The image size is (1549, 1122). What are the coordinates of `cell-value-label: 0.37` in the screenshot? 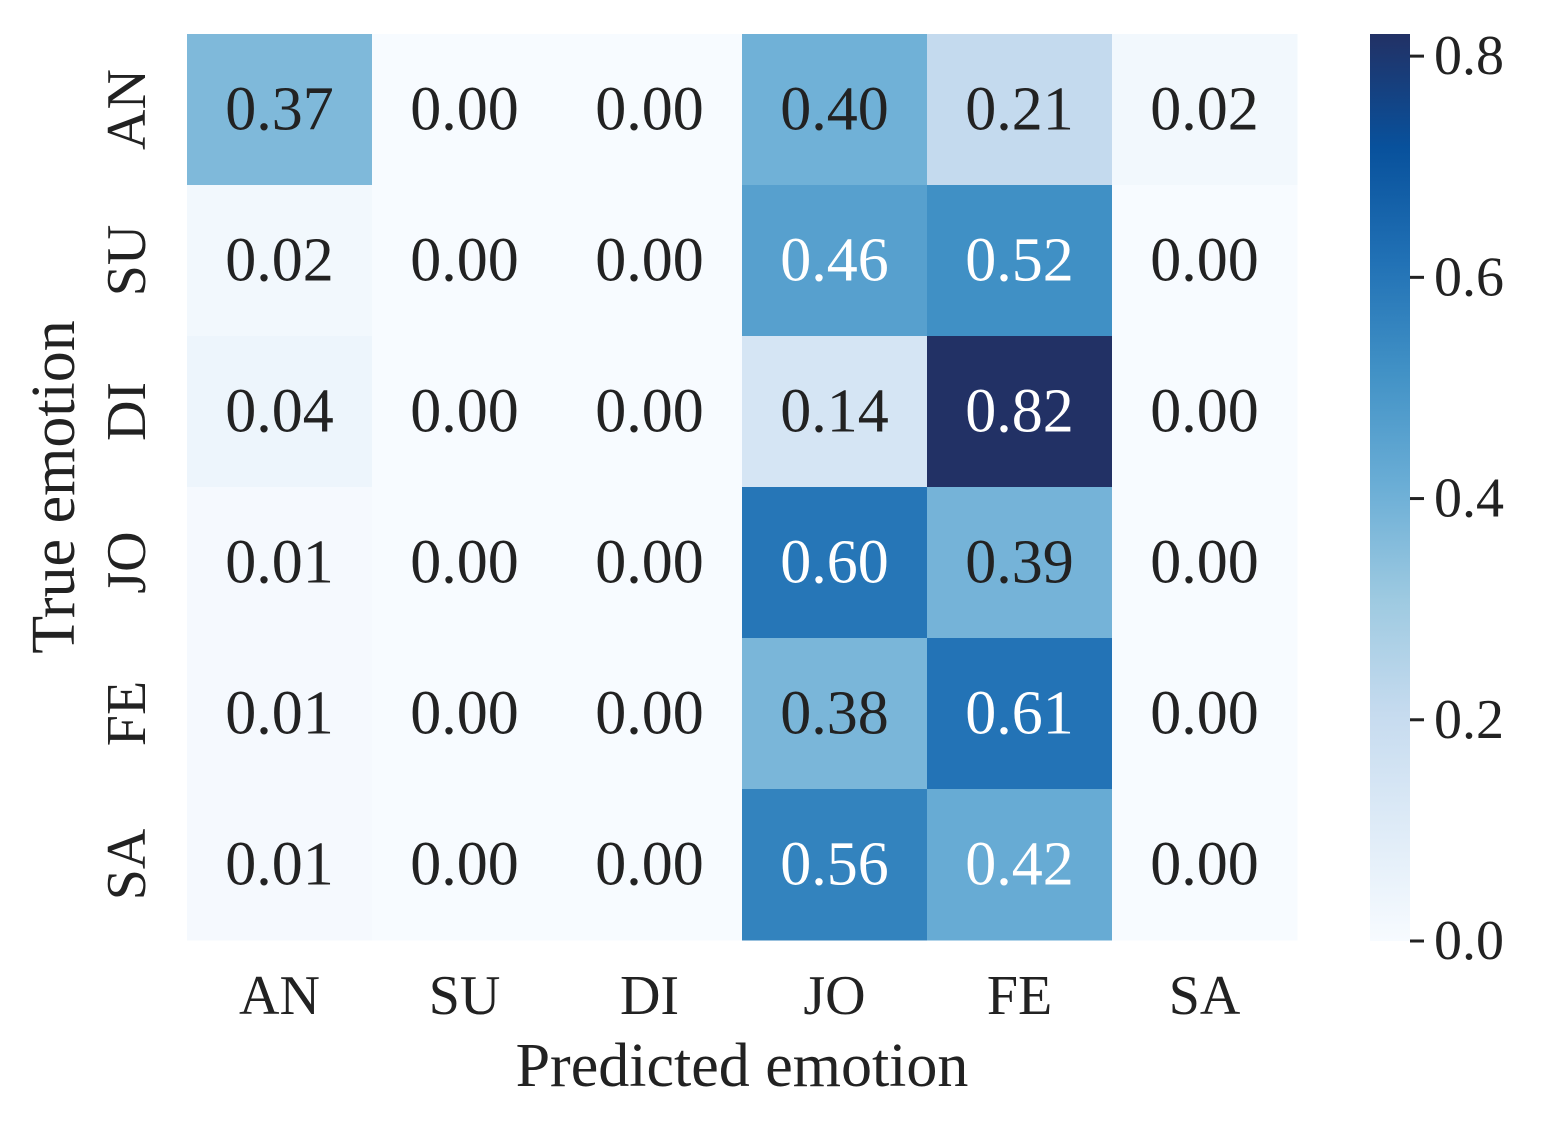 It's located at (279, 110).